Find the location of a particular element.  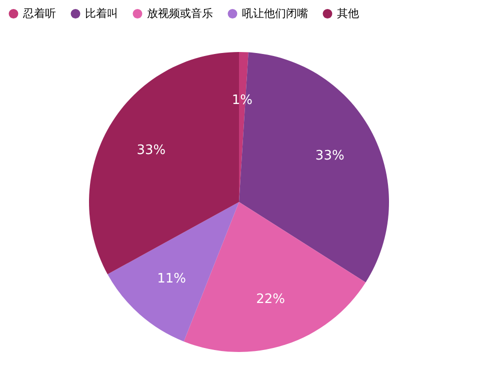

data-label: 22% is located at coordinates (270, 300).